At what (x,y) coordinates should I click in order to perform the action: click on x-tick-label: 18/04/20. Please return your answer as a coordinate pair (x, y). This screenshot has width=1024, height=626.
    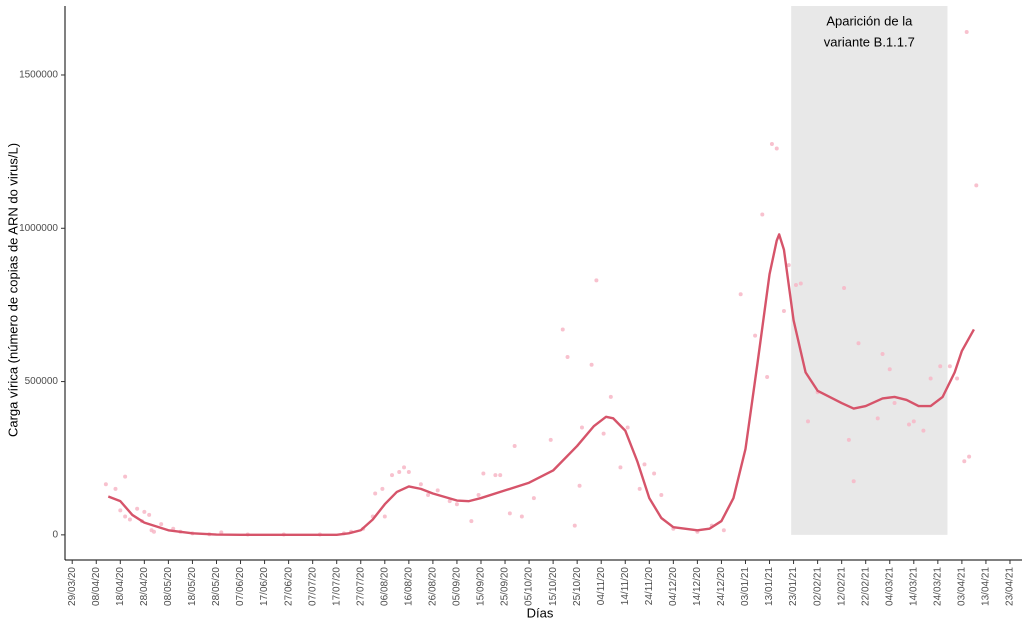
    Looking at the image, I should click on (120, 586).